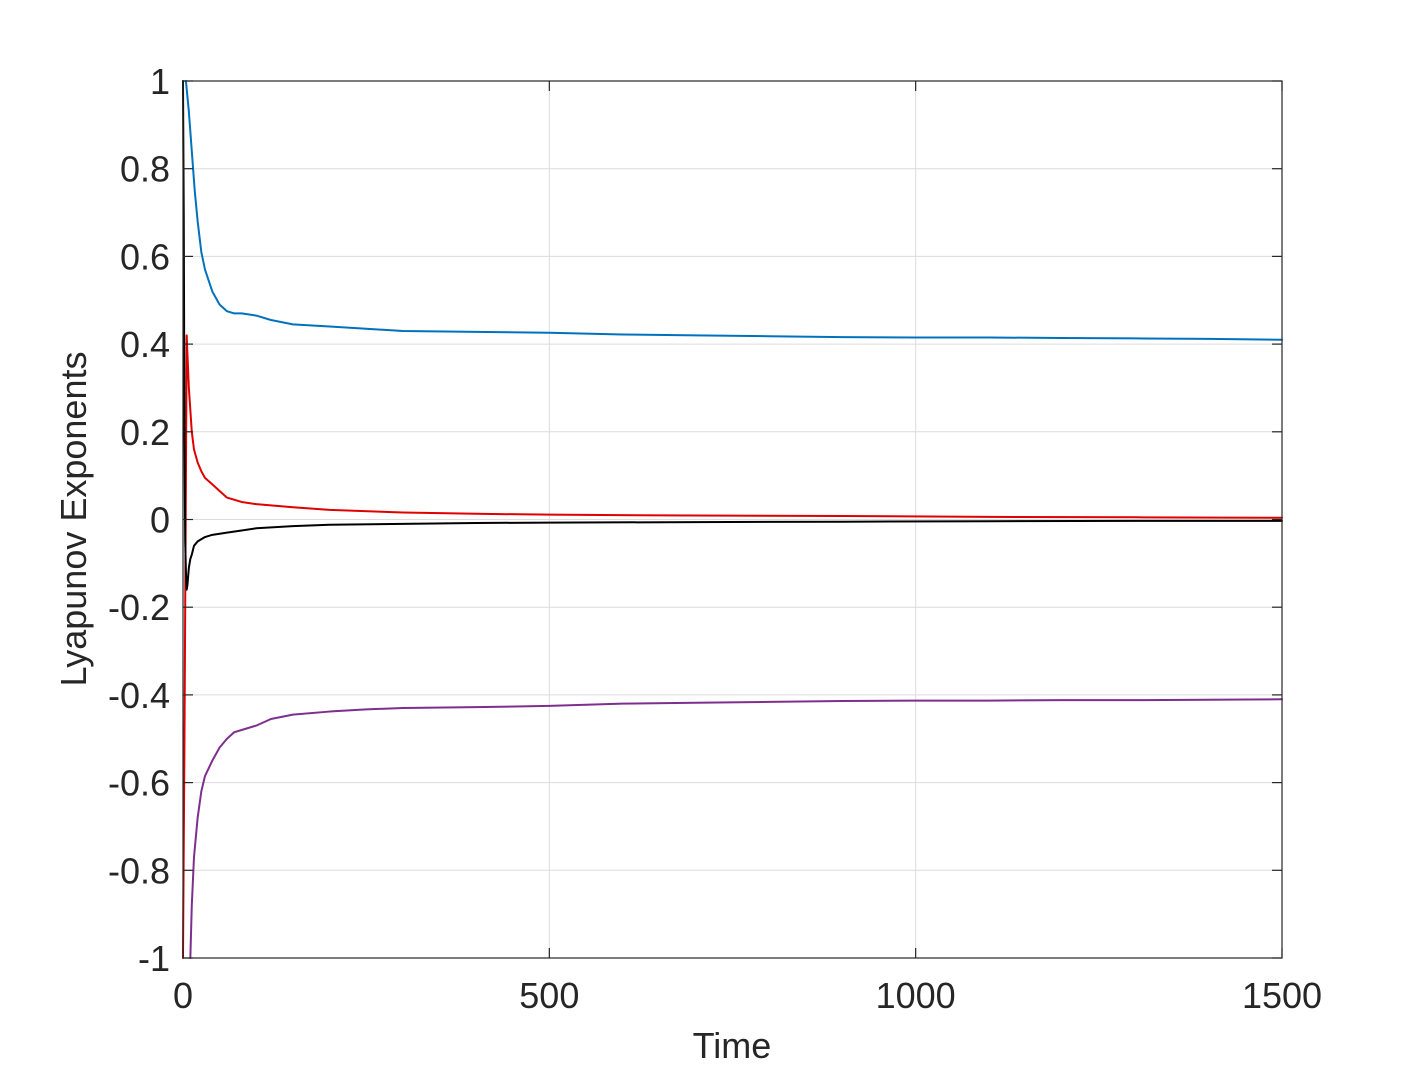 The height and width of the screenshot is (1077, 1417). I want to click on x-axis-label: Time, so click(732, 1045).